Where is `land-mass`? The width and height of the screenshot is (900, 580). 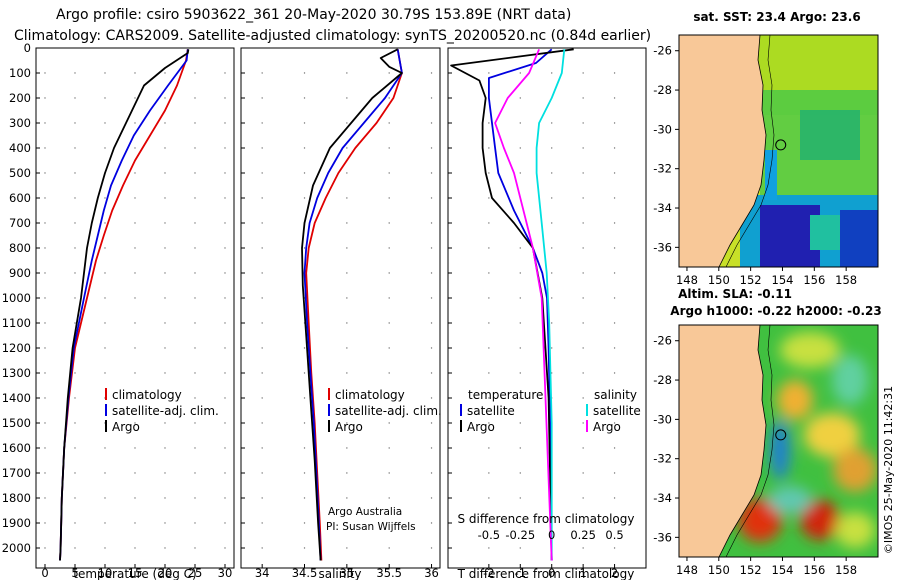
land-mass is located at coordinates (722, 441).